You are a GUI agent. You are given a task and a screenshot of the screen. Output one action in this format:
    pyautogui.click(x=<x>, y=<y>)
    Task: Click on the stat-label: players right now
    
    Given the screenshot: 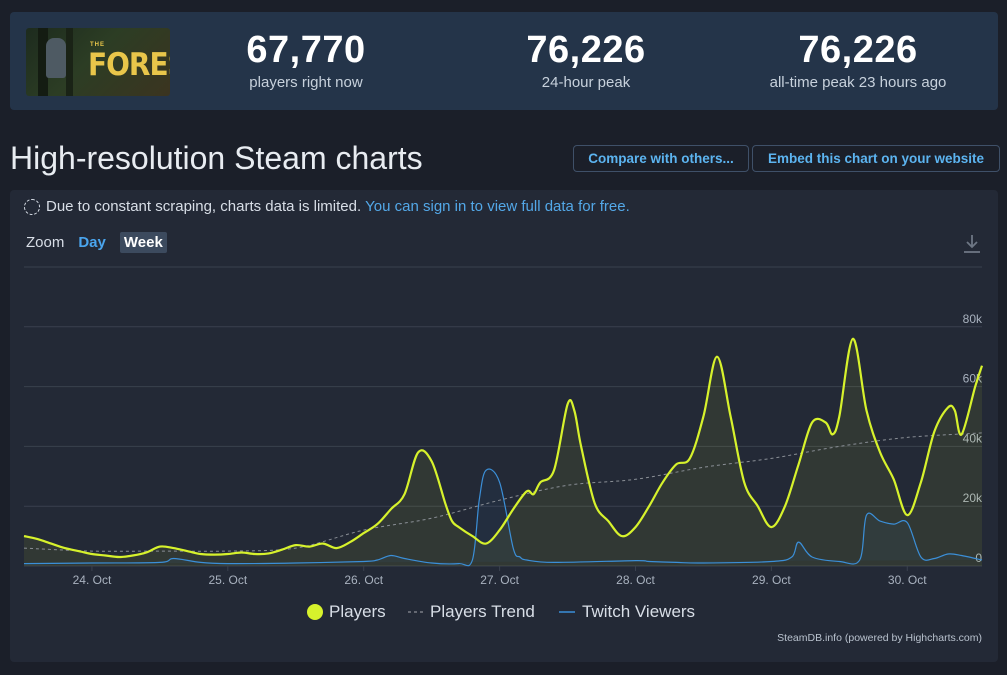 What is the action you would take?
    pyautogui.click(x=306, y=82)
    